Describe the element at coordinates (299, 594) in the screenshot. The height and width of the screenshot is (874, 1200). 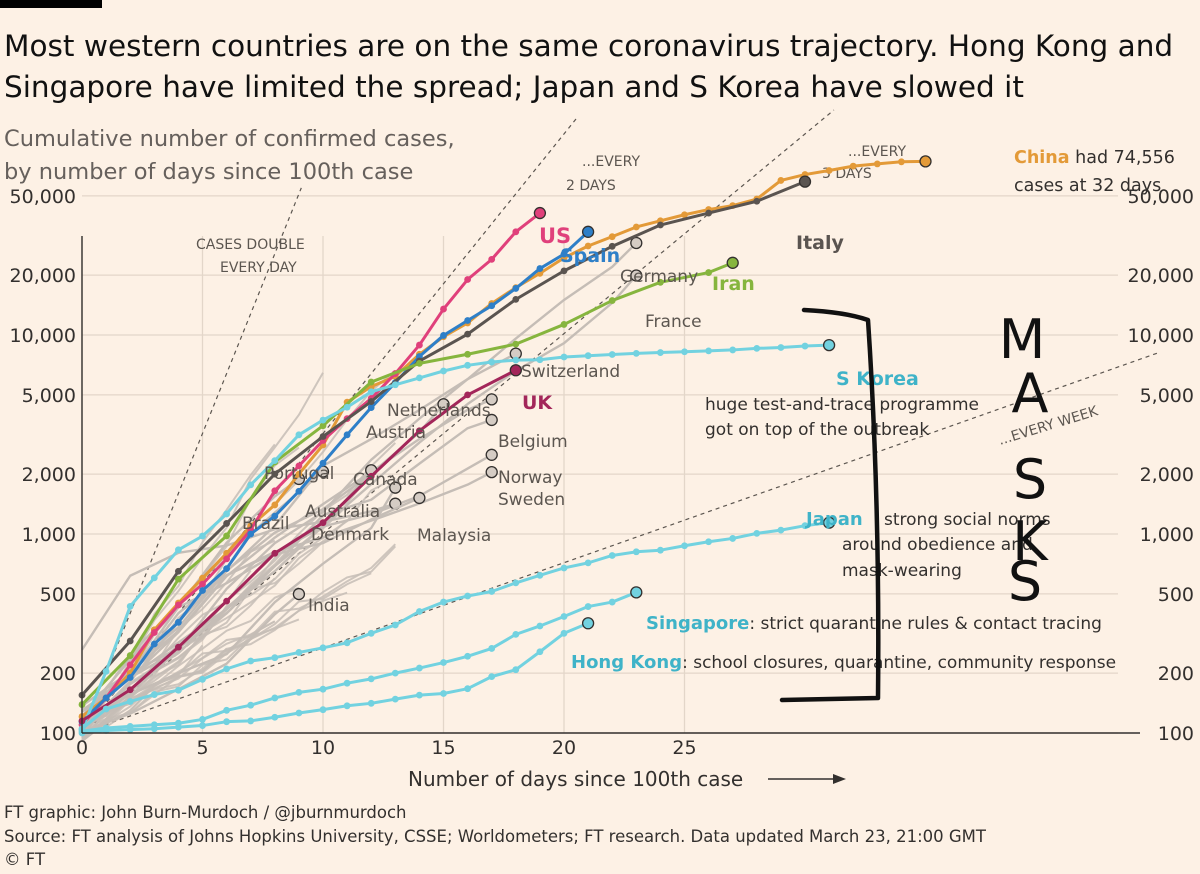
I see `series-end-marker-india` at that location.